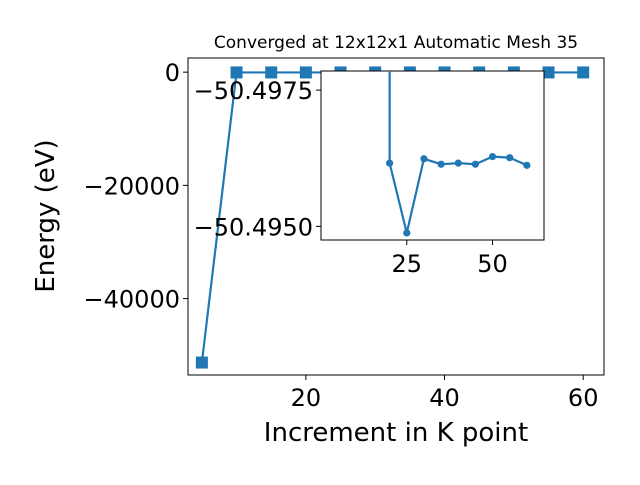 Image resolution: width=640 pixels, height=485 pixels. What do you see at coordinates (396, 433) in the screenshot?
I see `x-axis-label: Increment in K point` at bounding box center [396, 433].